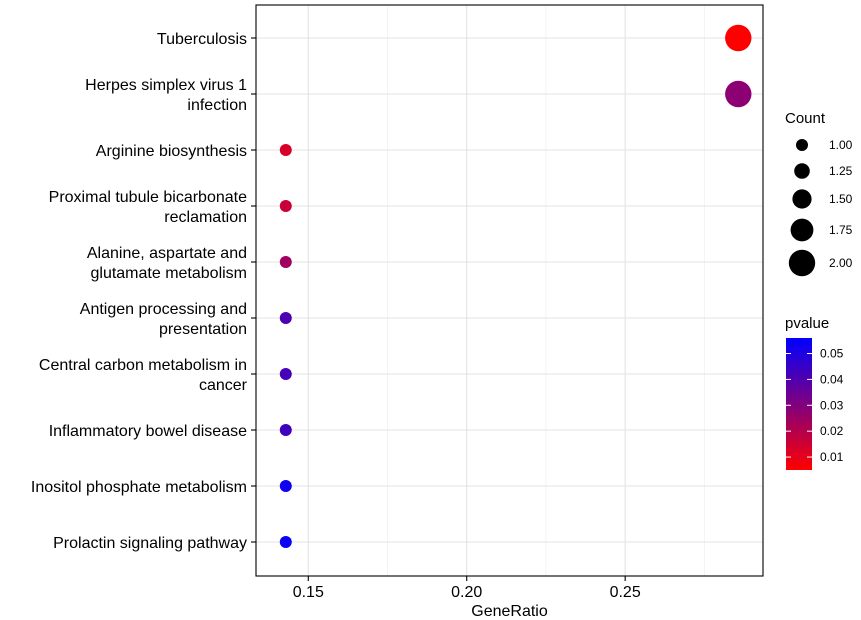 The image size is (861, 620). Describe the element at coordinates (148, 207) in the screenshot. I see `y-tick-label: Proximal tubule bicarbonate reclamation` at that location.